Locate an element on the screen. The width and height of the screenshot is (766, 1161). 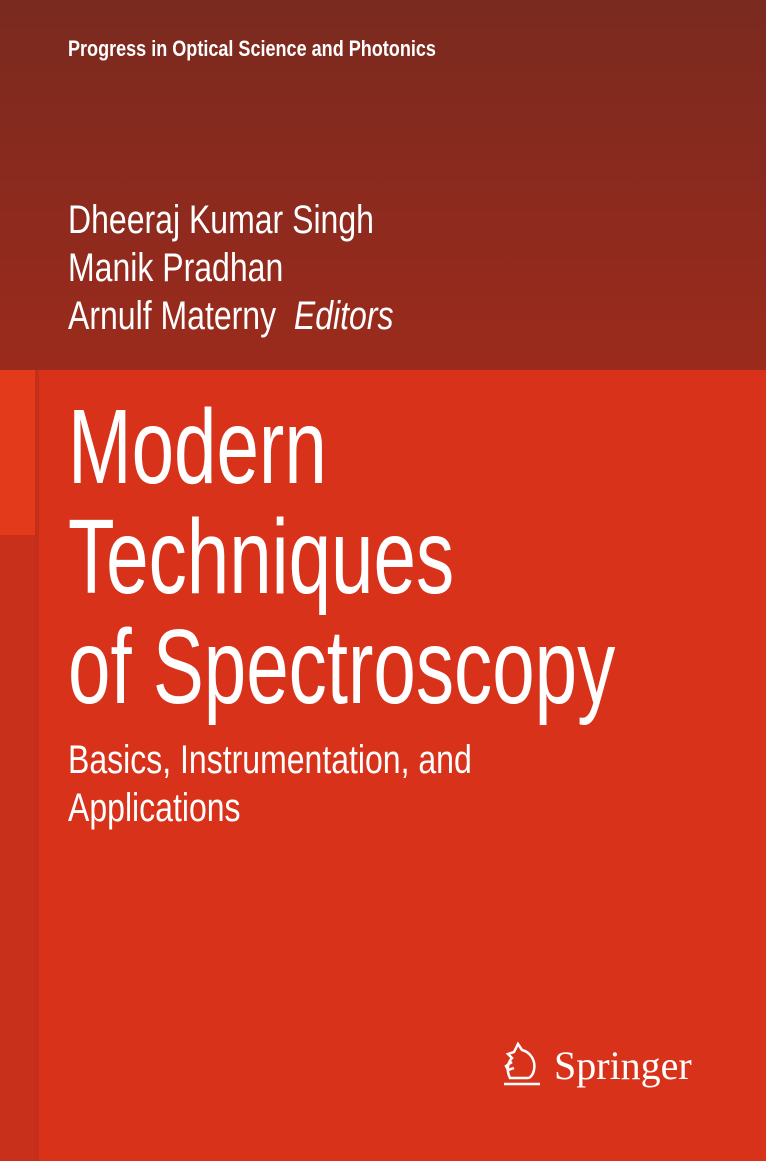
author: Manik Pradhan is located at coordinates (176, 268).